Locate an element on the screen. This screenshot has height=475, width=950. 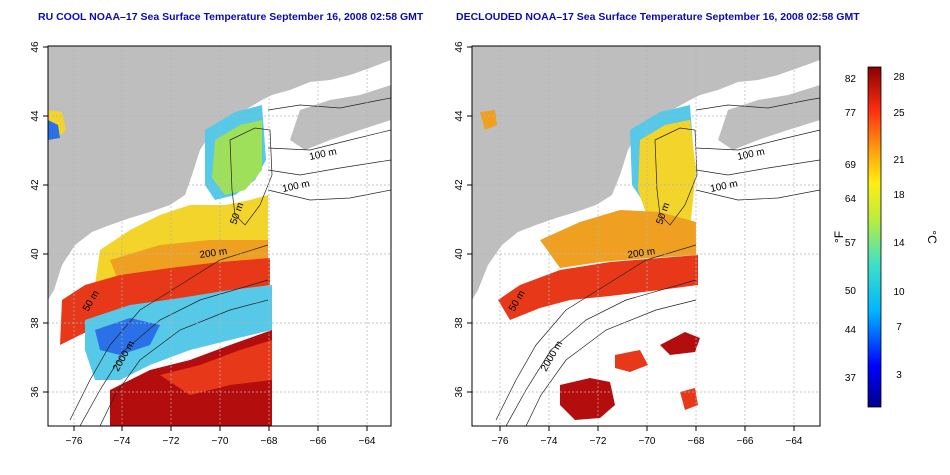
celsius-tick: 18 is located at coordinates (899, 195).